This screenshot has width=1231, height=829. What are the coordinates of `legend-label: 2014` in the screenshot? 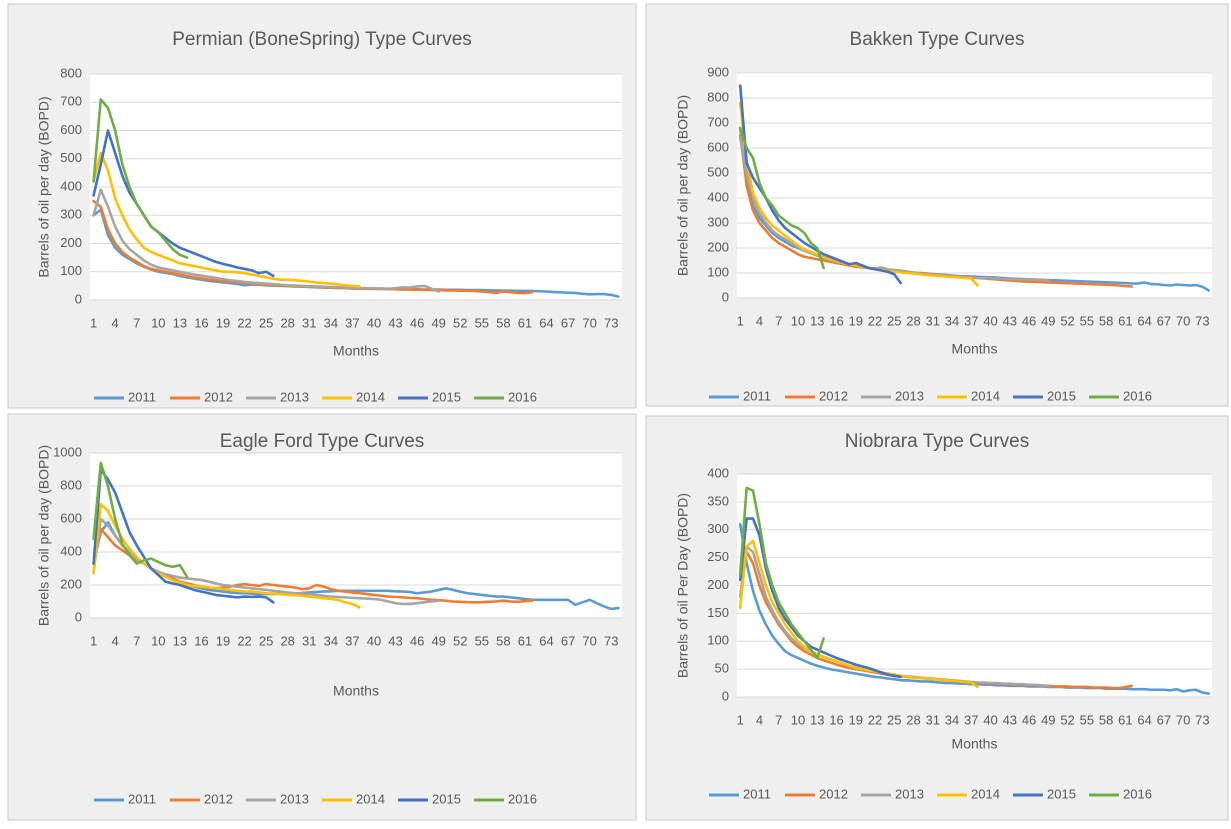 It's located at (985, 793).